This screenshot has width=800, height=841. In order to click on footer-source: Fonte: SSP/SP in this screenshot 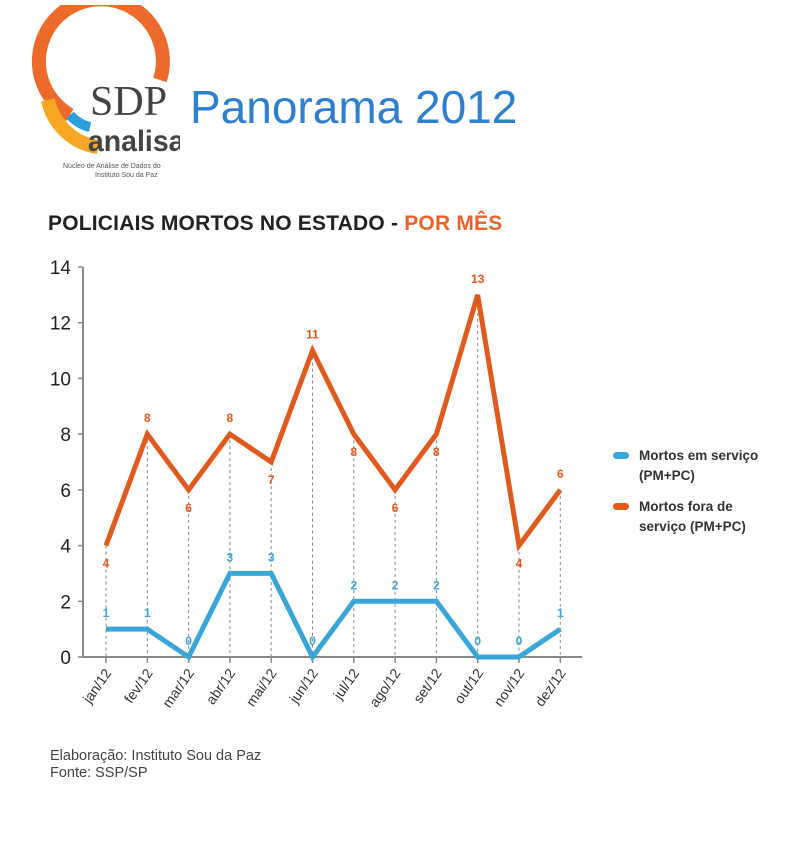, I will do `click(99, 773)`.